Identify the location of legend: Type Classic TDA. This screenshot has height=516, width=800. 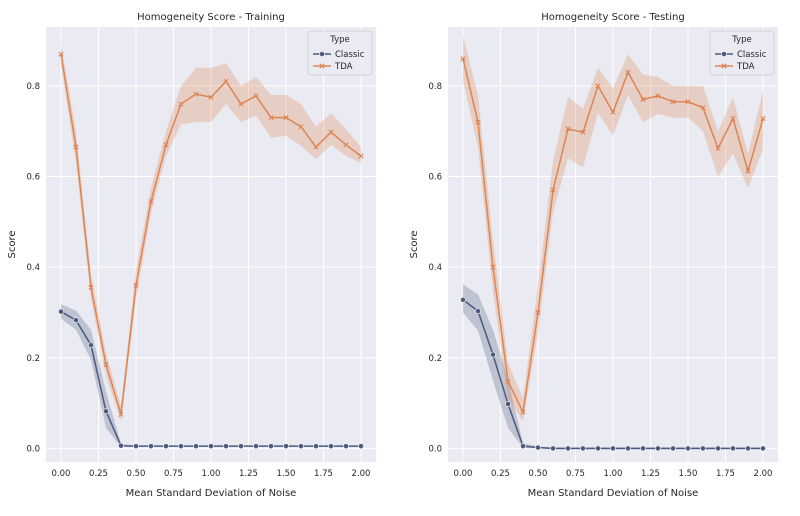
(742, 53).